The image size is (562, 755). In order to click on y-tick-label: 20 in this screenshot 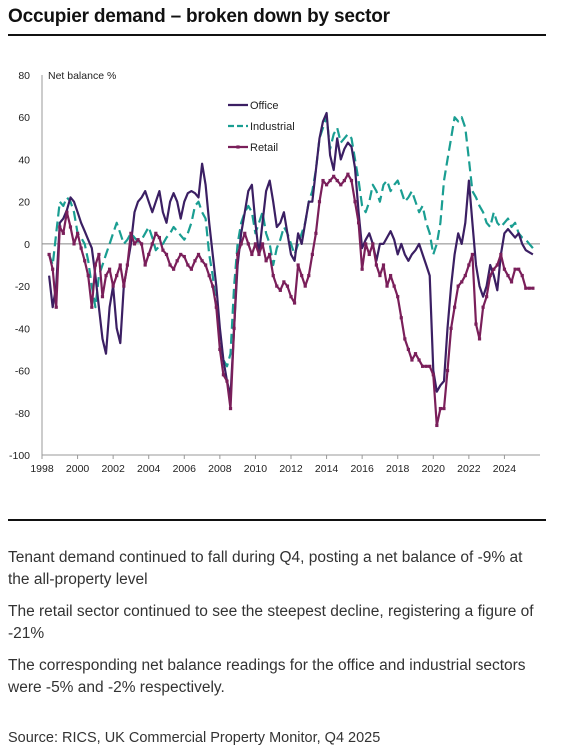, I will do `click(24, 203)`.